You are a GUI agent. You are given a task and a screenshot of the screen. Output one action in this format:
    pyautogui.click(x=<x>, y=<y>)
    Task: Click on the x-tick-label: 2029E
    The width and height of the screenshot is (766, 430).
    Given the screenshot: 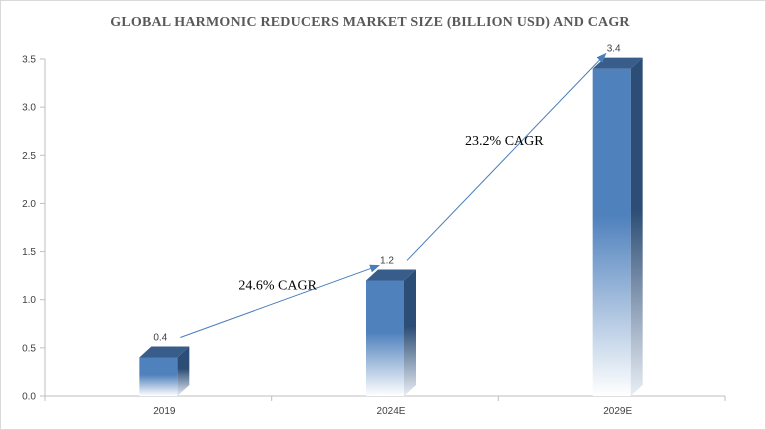 What is the action you would take?
    pyautogui.click(x=617, y=411)
    